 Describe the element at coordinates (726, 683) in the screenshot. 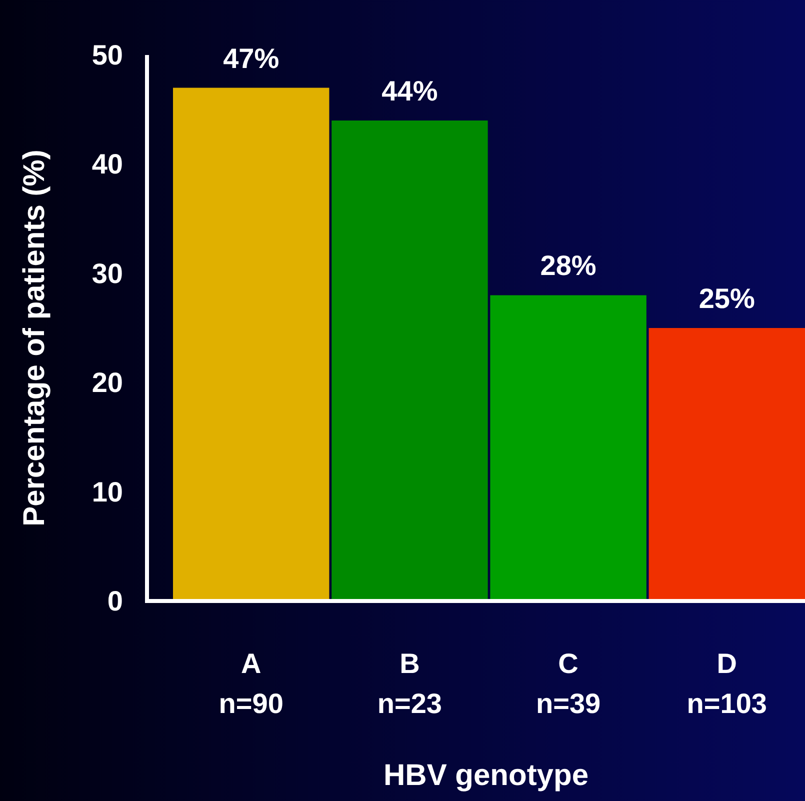

I see `x-tick-label: D n=103` at that location.